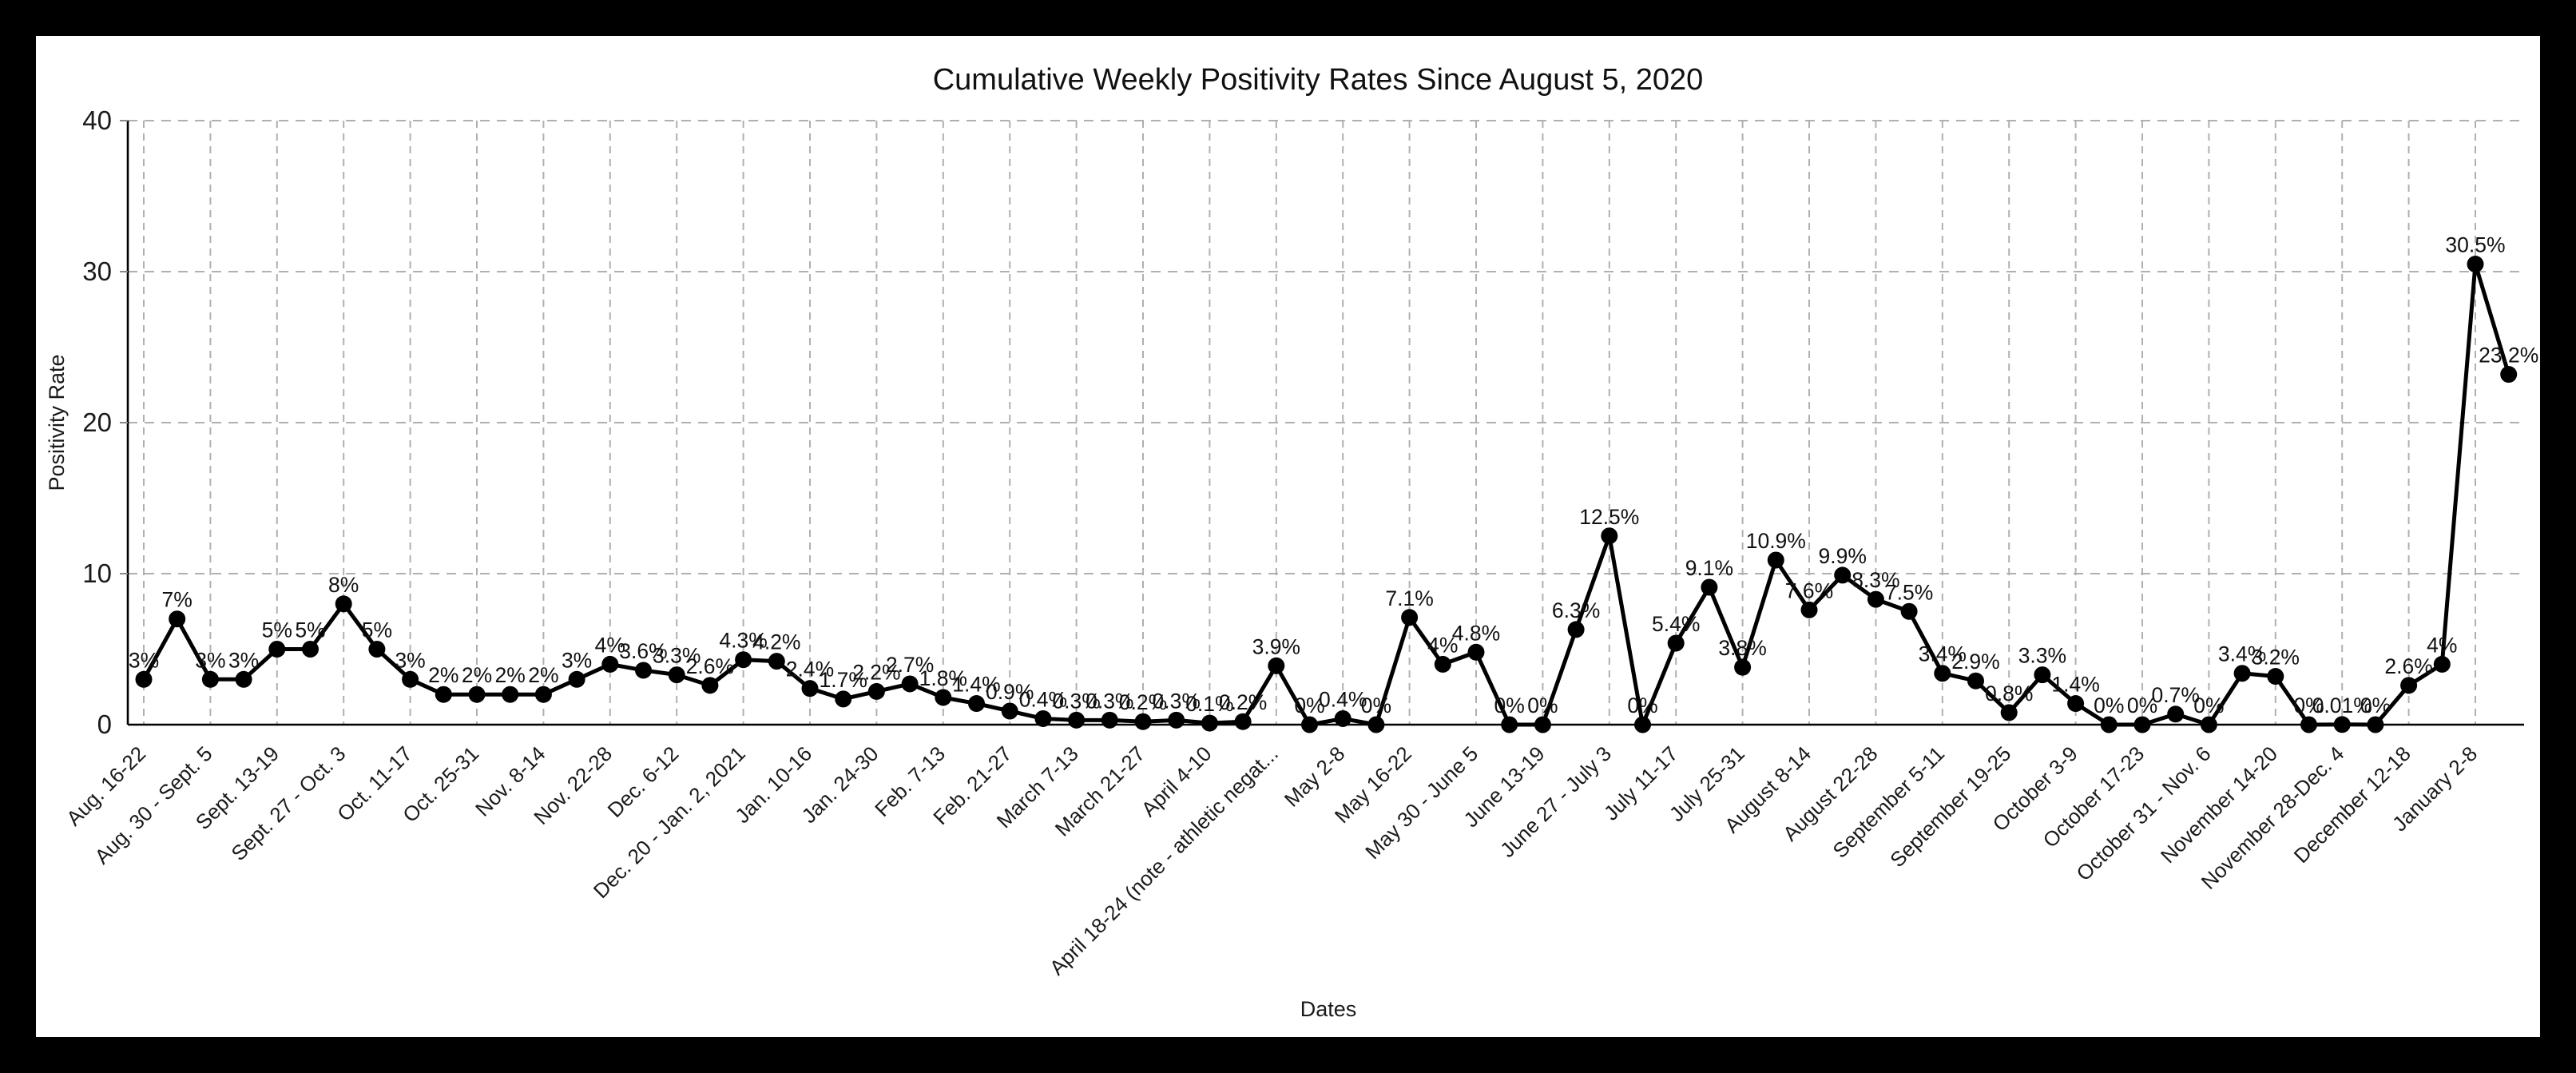  What do you see at coordinates (104, 724) in the screenshot?
I see `y-tick-label: 0` at bounding box center [104, 724].